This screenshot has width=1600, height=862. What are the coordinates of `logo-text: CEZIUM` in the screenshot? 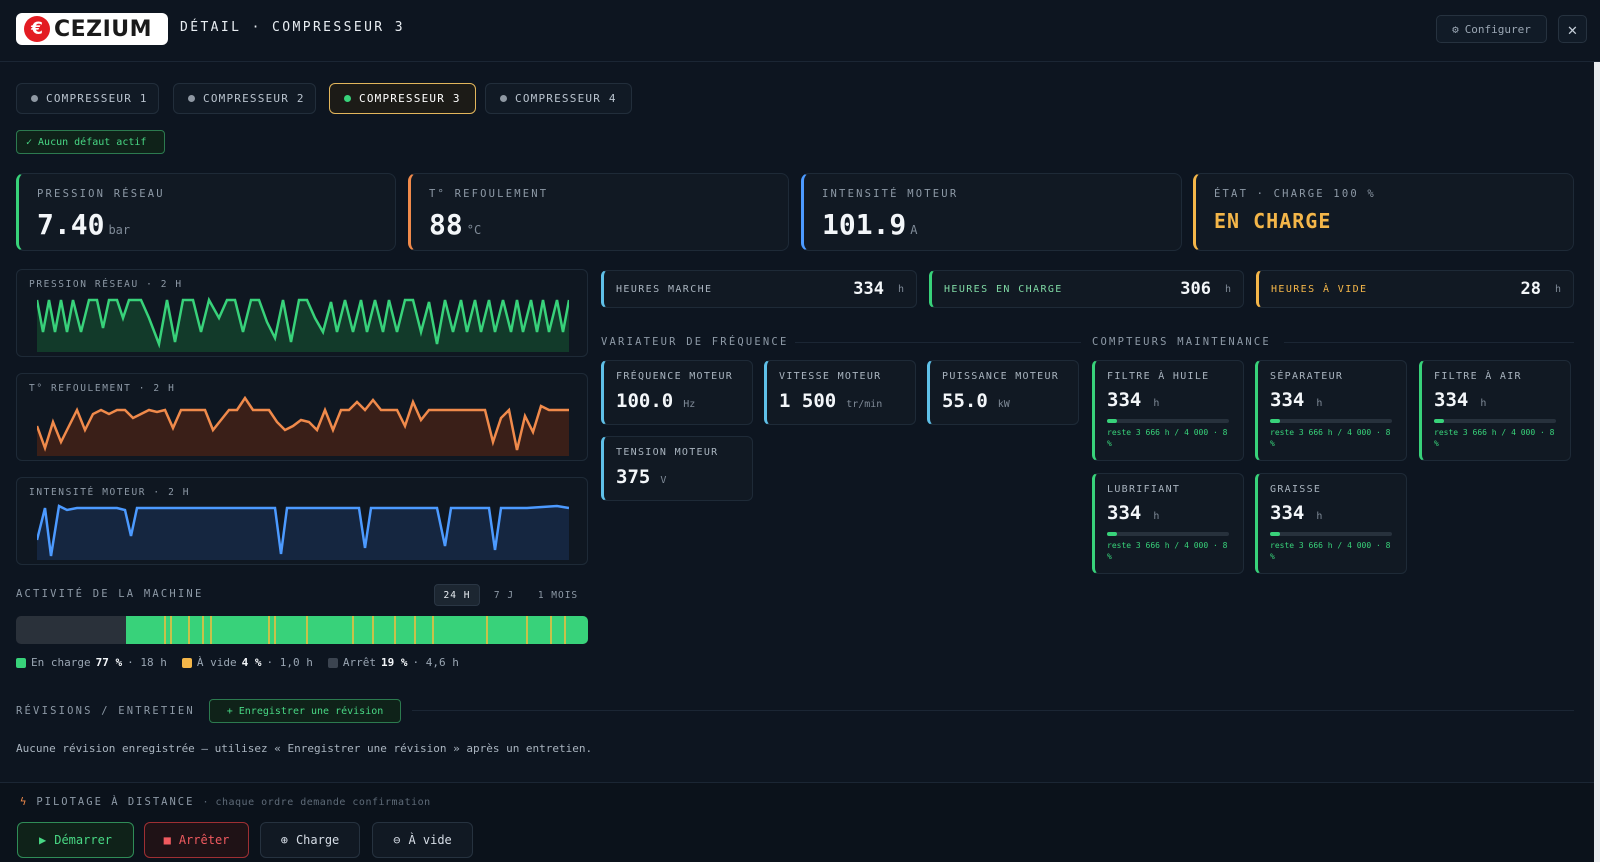 It's located at (103, 29).